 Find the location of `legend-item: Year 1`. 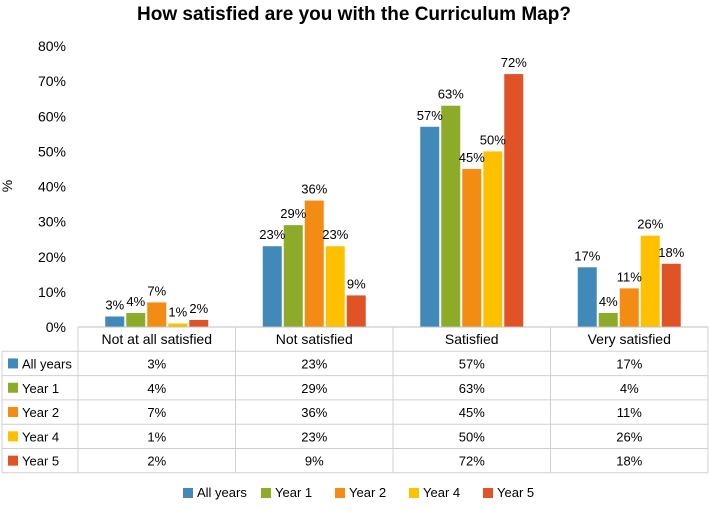

legend-item: Year 1 is located at coordinates (293, 492).